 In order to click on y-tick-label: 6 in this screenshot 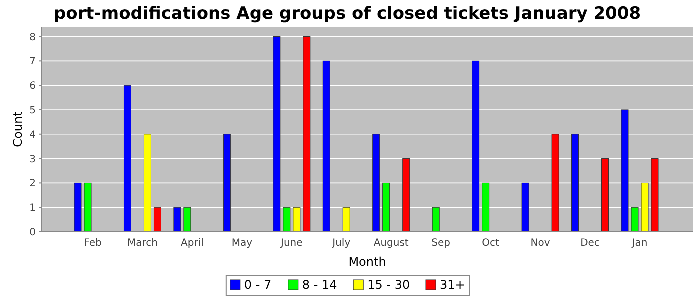, I will do `click(33, 86)`.